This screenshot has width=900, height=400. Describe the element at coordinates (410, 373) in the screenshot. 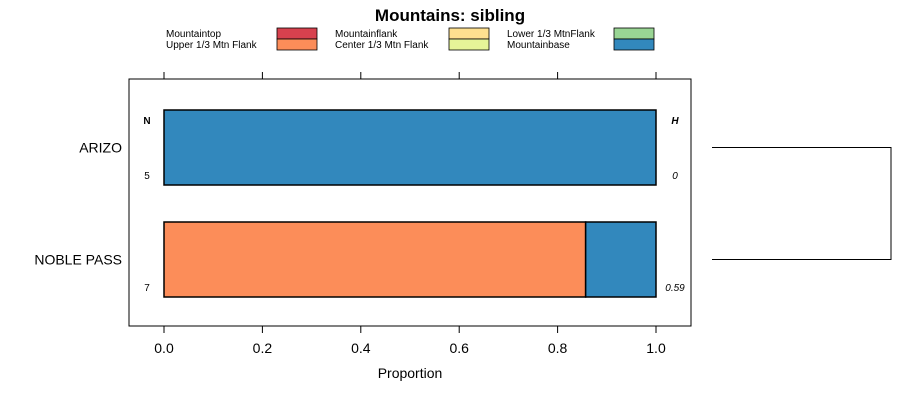

I see `x-axis-title: Proportion` at that location.